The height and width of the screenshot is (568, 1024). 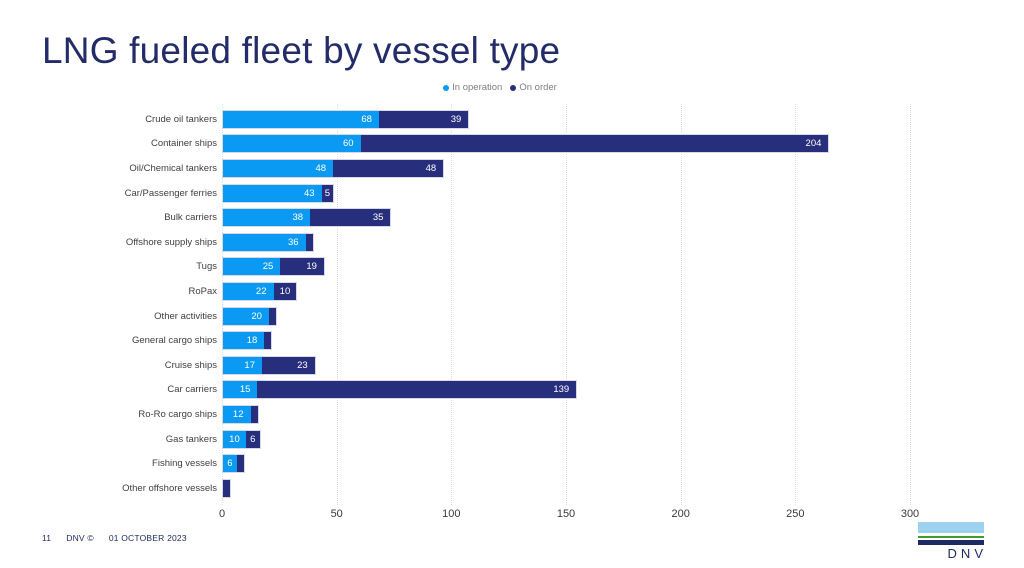 I want to click on legend-dot-in-operation-icon, so click(x=446, y=87).